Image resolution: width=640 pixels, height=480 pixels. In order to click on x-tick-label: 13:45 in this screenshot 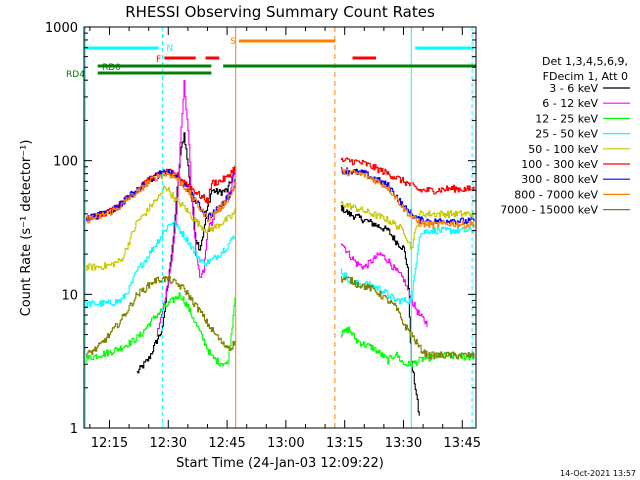, I will do `click(462, 443)`.